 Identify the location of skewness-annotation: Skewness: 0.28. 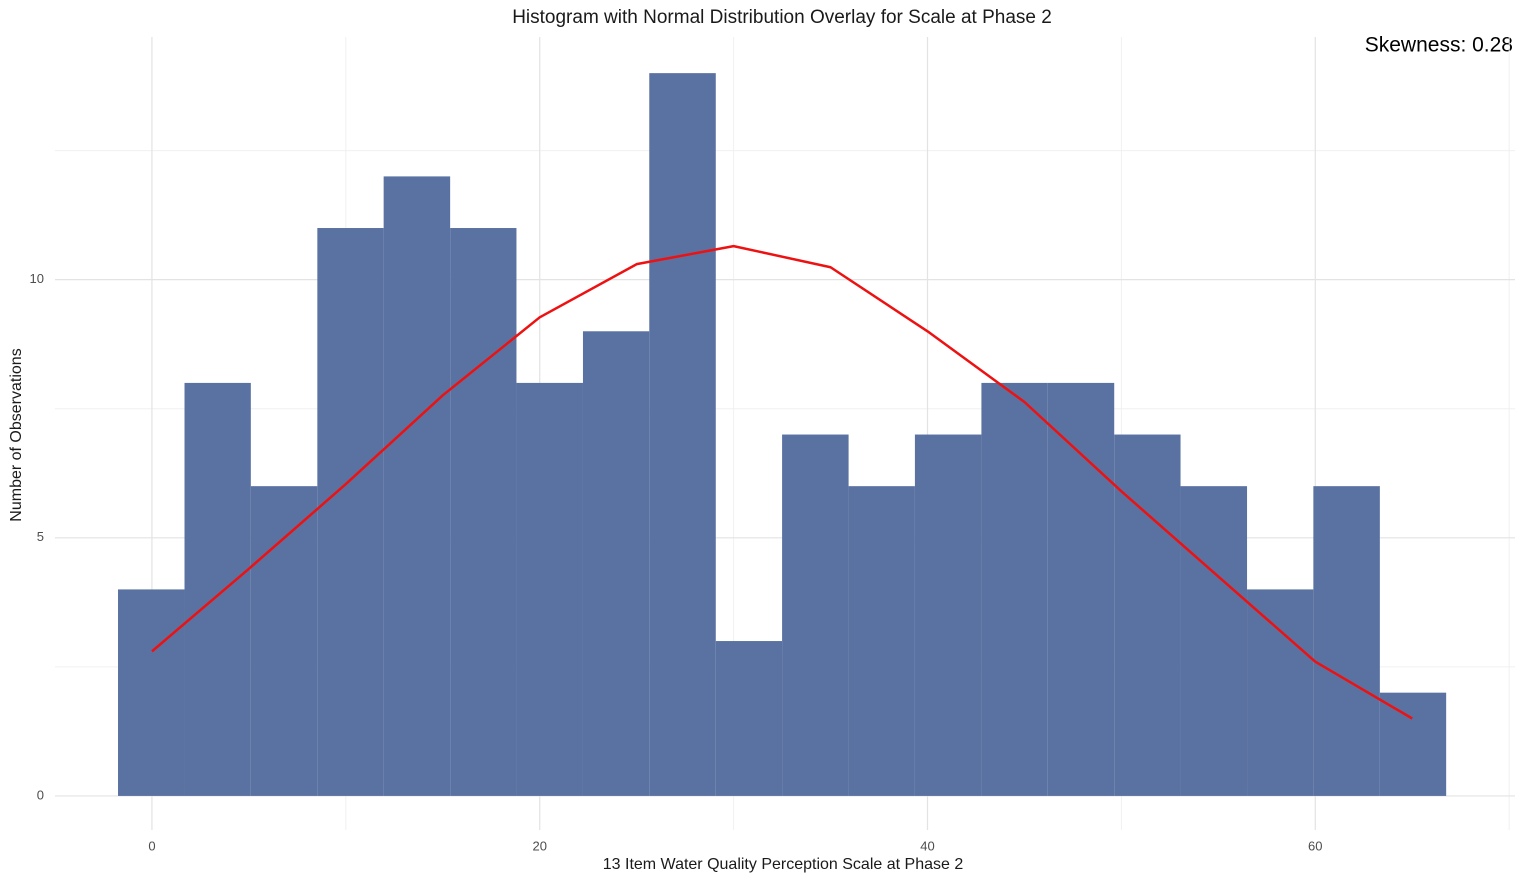
(1439, 45).